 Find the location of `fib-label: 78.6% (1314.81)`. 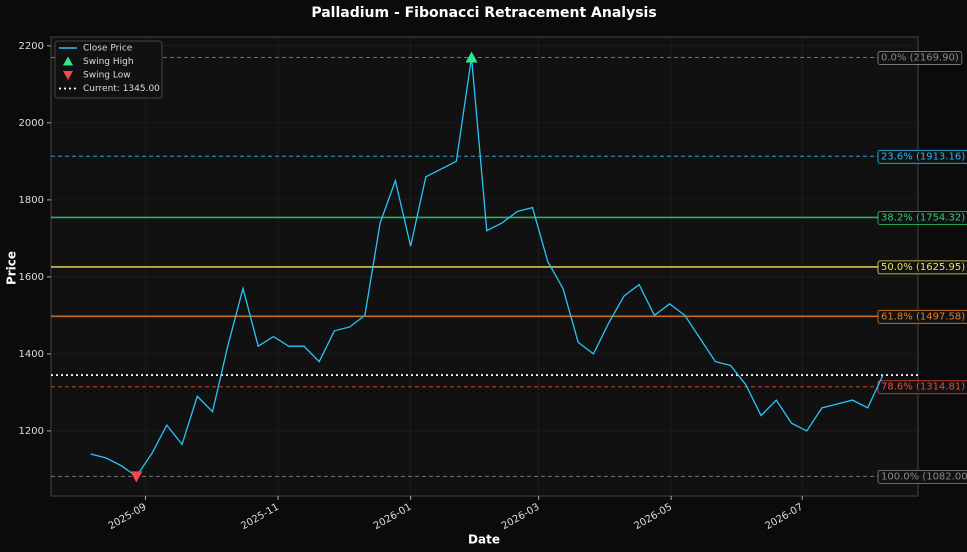

fib-label: 78.6% (1314.81) is located at coordinates (923, 387).